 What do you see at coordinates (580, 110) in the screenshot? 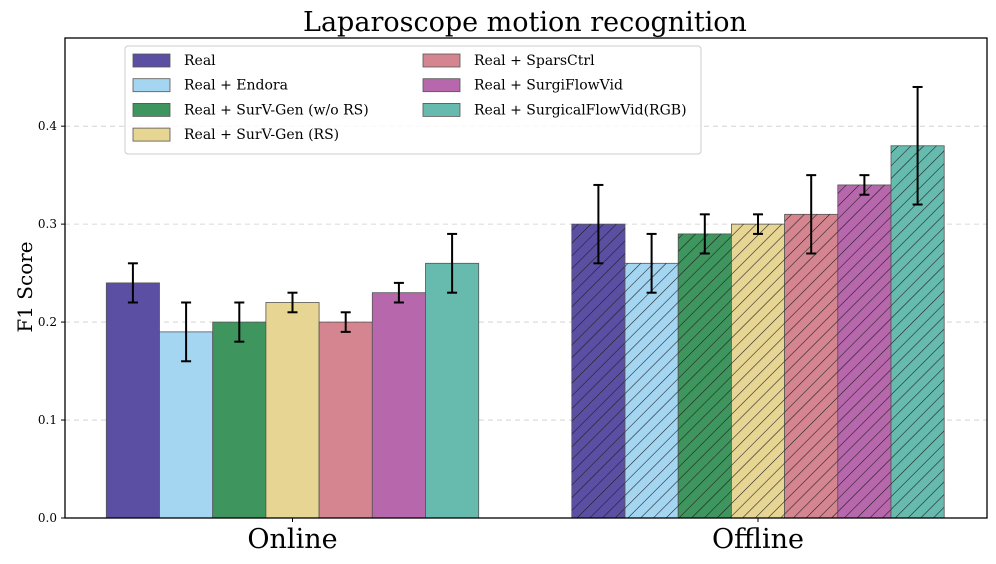
I see `legend-label: Real + SurgicalFlowVid(RGB)` at bounding box center [580, 110].